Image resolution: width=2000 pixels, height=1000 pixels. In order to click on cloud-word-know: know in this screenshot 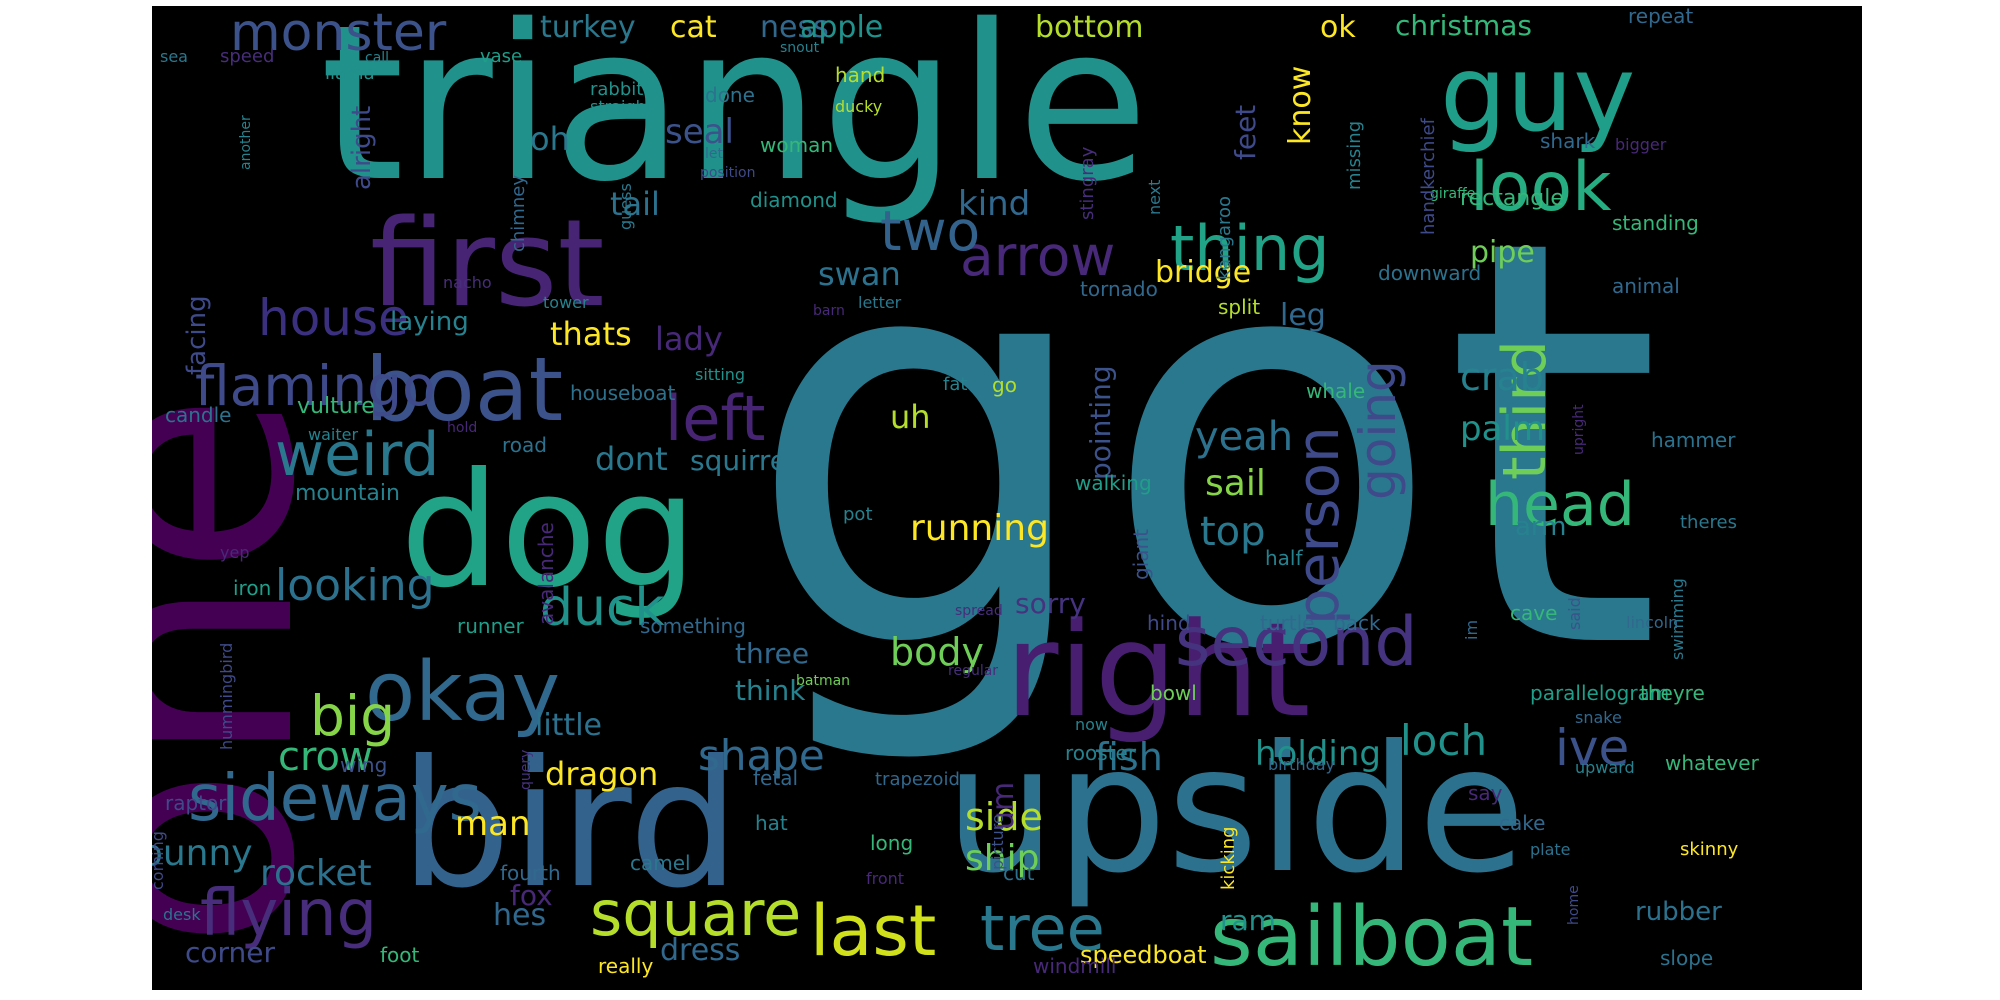, I will do `click(1300, 105)`.